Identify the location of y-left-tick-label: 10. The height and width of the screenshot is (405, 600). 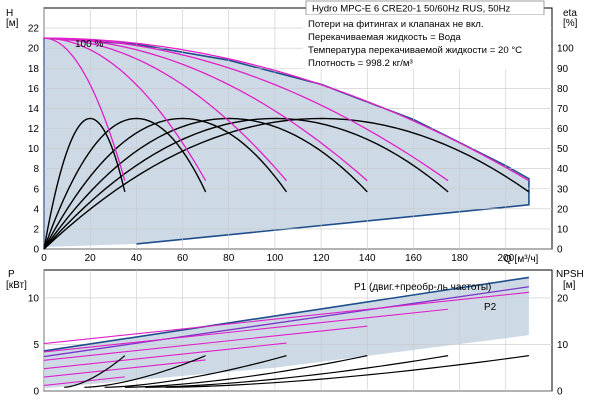
(34, 149).